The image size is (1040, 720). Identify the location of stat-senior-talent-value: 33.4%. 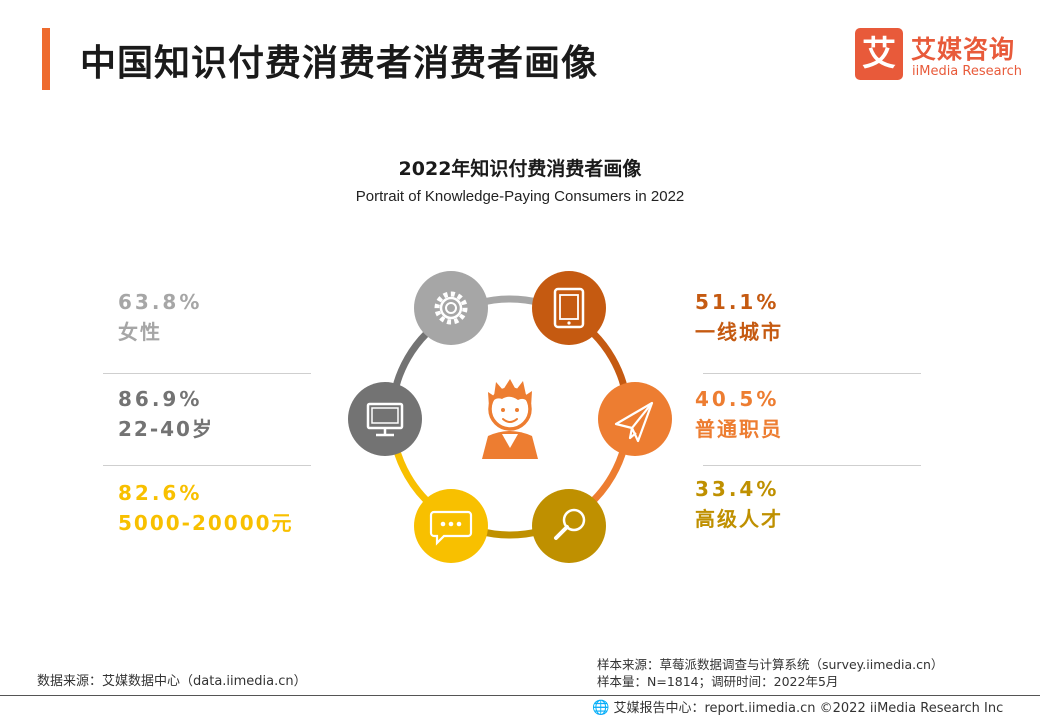
(737, 489).